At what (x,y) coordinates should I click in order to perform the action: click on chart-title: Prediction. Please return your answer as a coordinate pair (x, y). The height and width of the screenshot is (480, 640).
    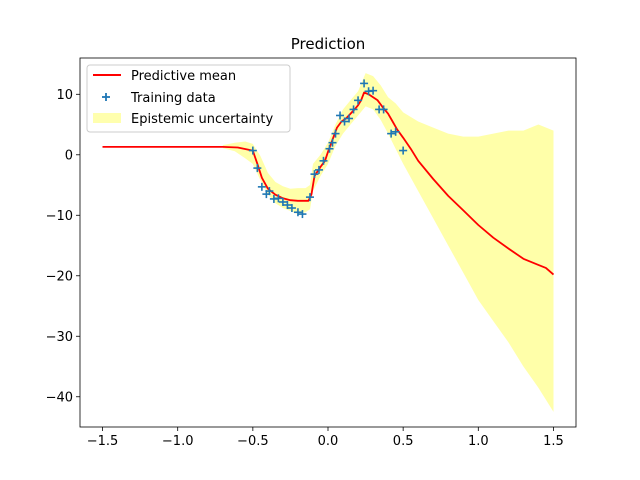
    Looking at the image, I should click on (328, 44).